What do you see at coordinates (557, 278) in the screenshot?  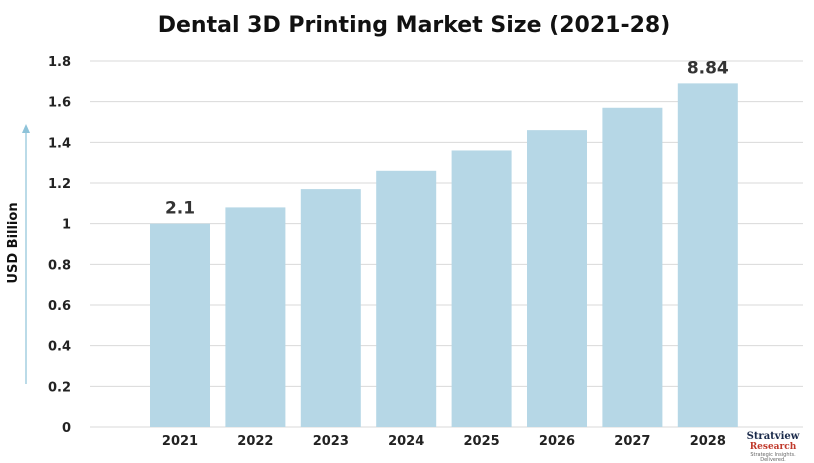 I see `bar-2026` at bounding box center [557, 278].